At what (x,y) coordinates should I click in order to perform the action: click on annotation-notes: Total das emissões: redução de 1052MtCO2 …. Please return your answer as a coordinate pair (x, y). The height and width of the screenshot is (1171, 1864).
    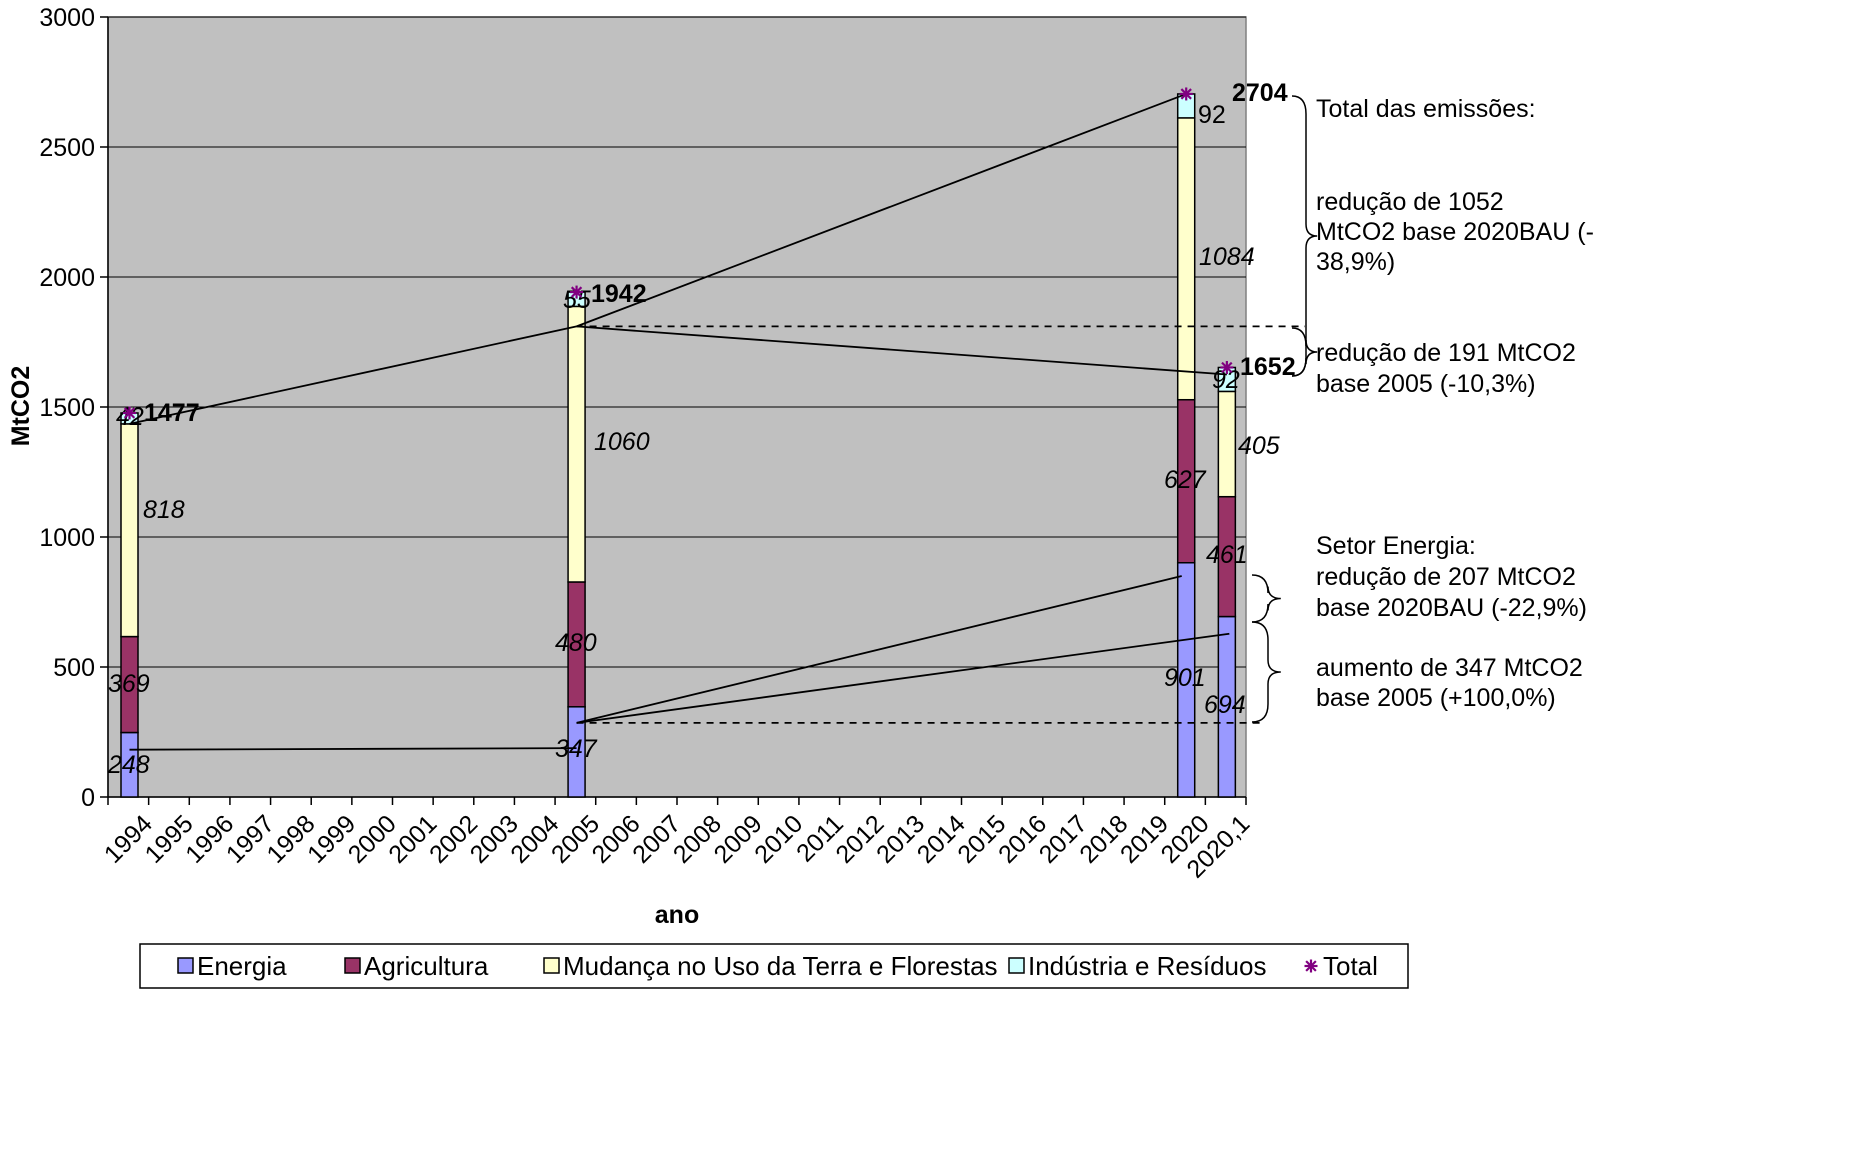
    Looking at the image, I should click on (1455, 403).